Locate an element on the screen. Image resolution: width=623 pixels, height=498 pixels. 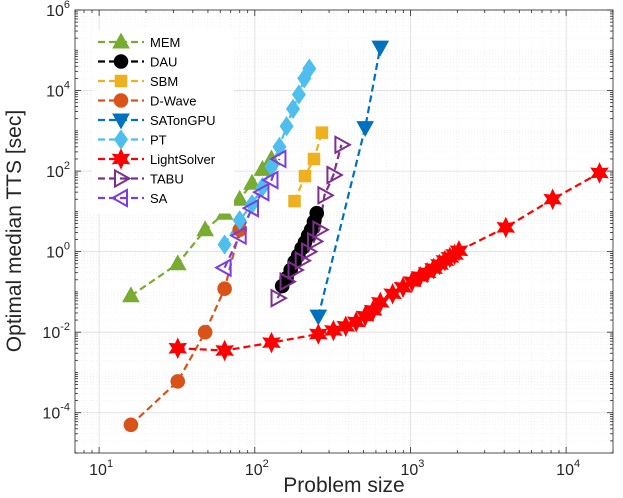
series-line-sbm is located at coordinates (308, 167).